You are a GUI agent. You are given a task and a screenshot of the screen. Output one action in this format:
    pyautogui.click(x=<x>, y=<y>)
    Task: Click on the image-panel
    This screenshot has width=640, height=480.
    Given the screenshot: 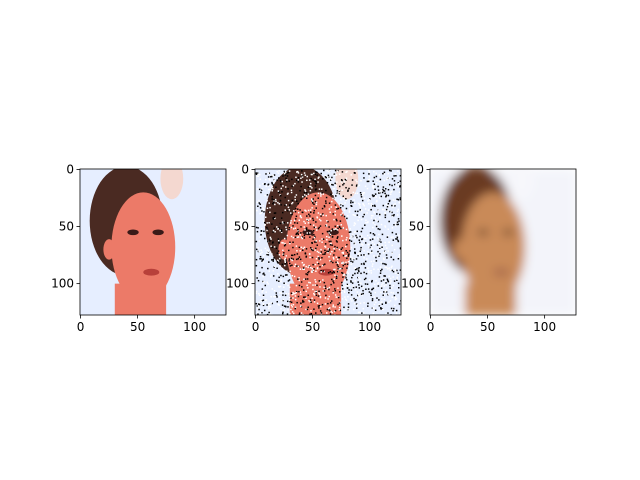 What is the action you would take?
    pyautogui.click(x=328, y=242)
    